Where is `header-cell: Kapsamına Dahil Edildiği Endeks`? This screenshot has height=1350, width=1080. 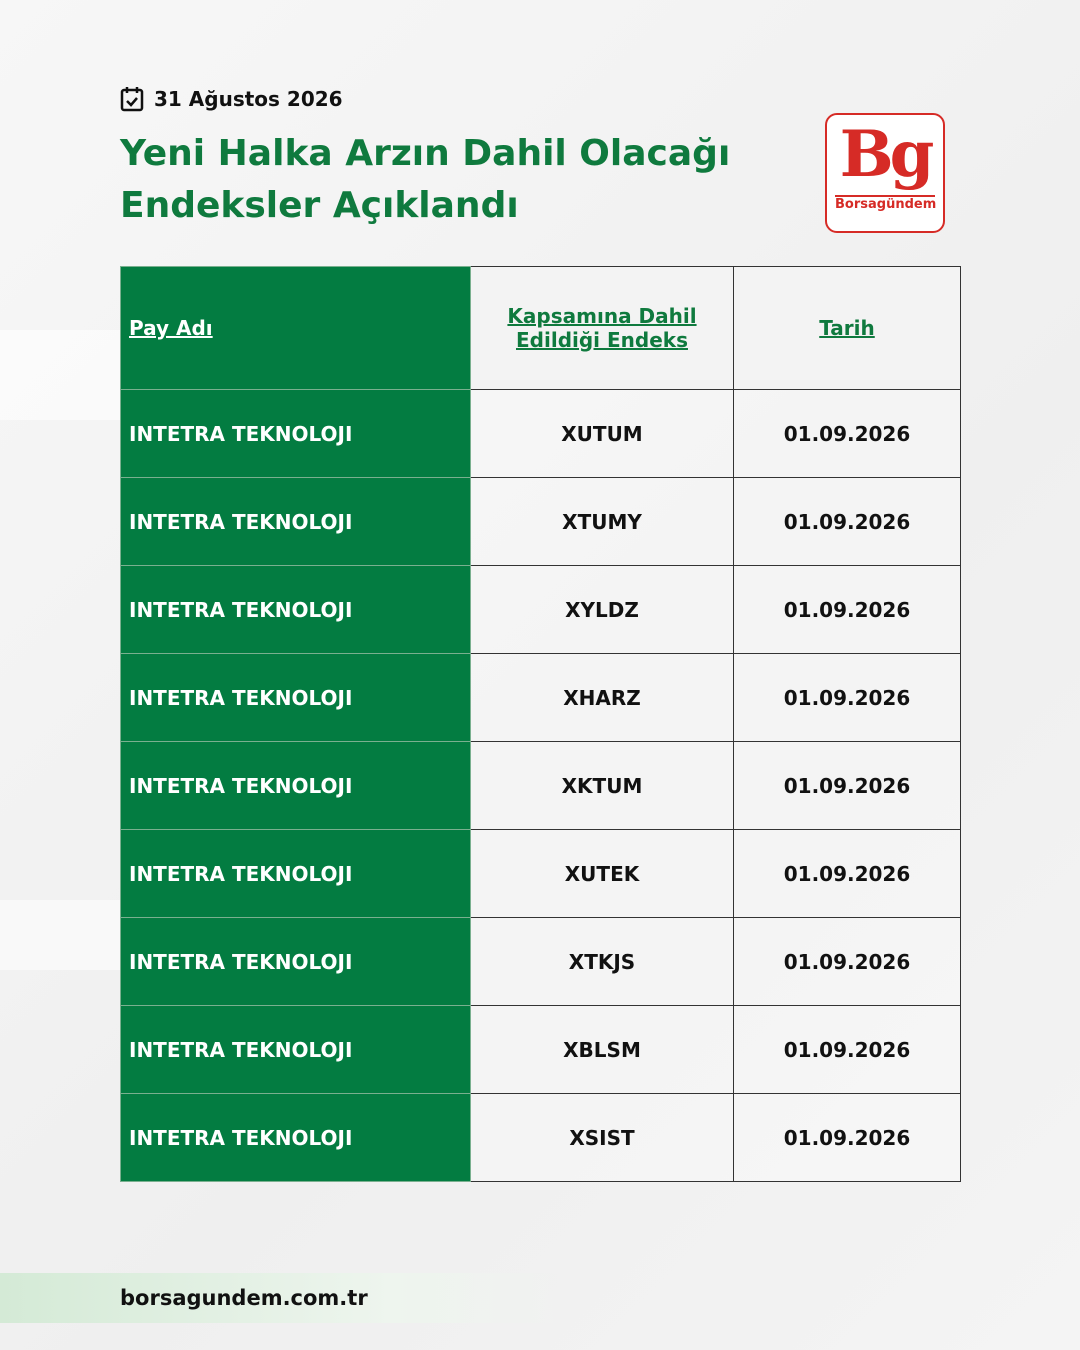
header-cell: Kapsamına Dahil Edildiği Endeks is located at coordinates (602, 328).